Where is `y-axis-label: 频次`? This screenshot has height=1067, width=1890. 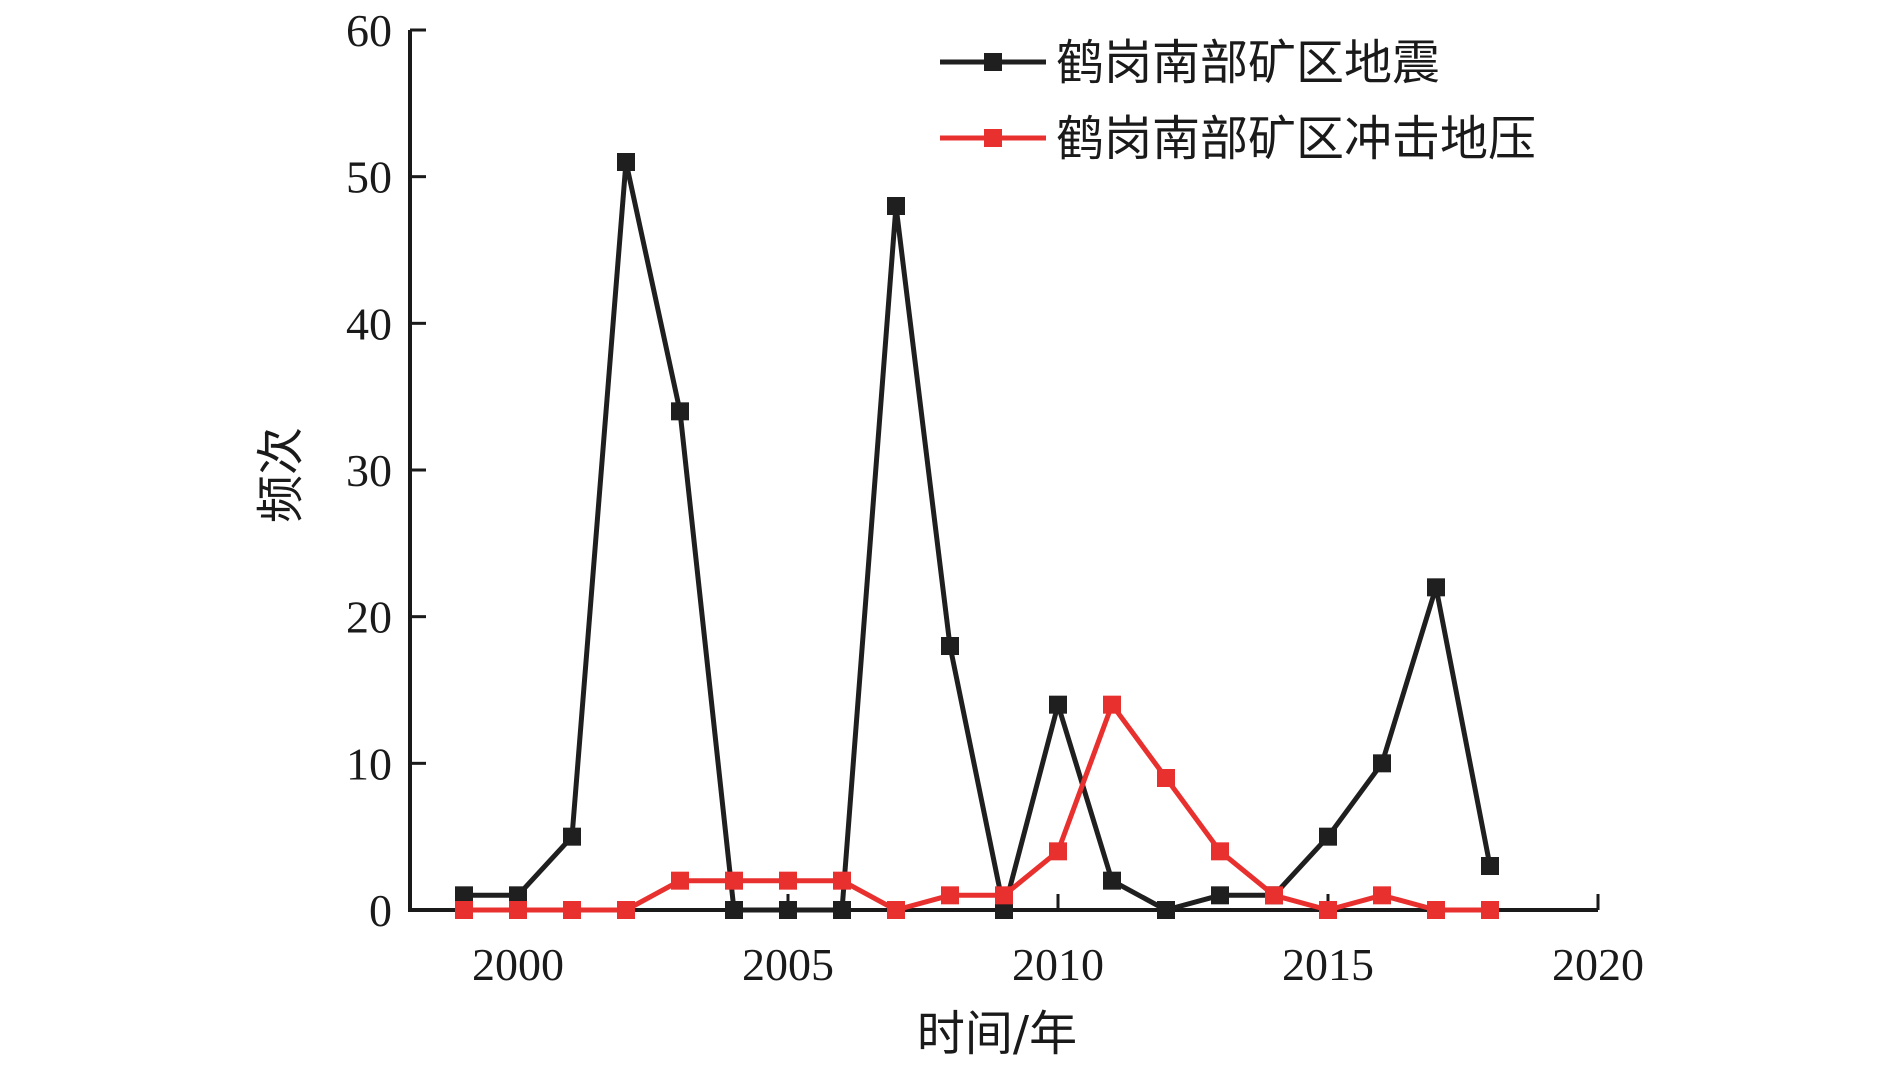
y-axis-label: 频次 is located at coordinates (281, 475).